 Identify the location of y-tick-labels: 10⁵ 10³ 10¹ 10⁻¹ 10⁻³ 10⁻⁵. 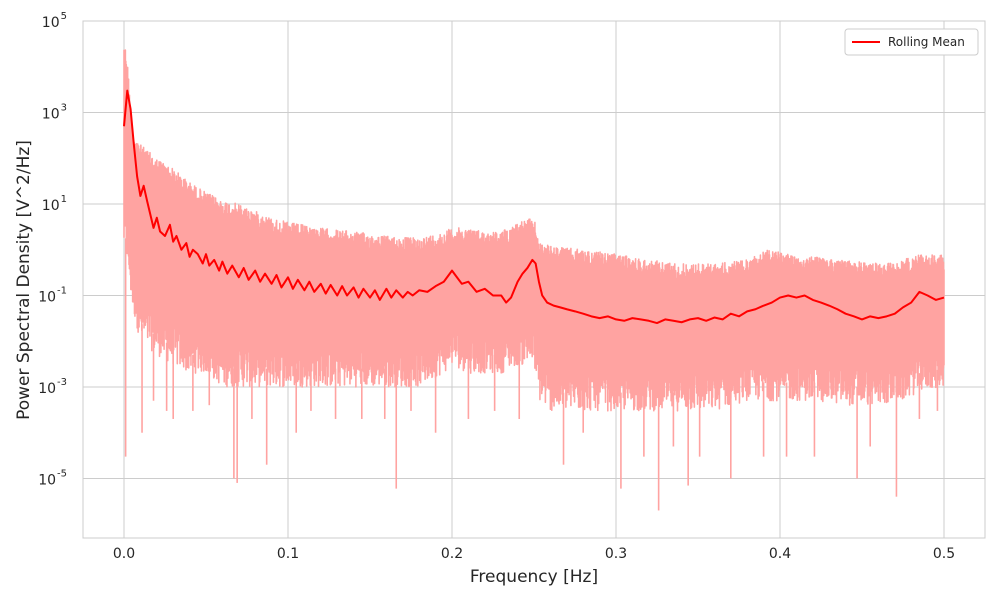
(52, 249).